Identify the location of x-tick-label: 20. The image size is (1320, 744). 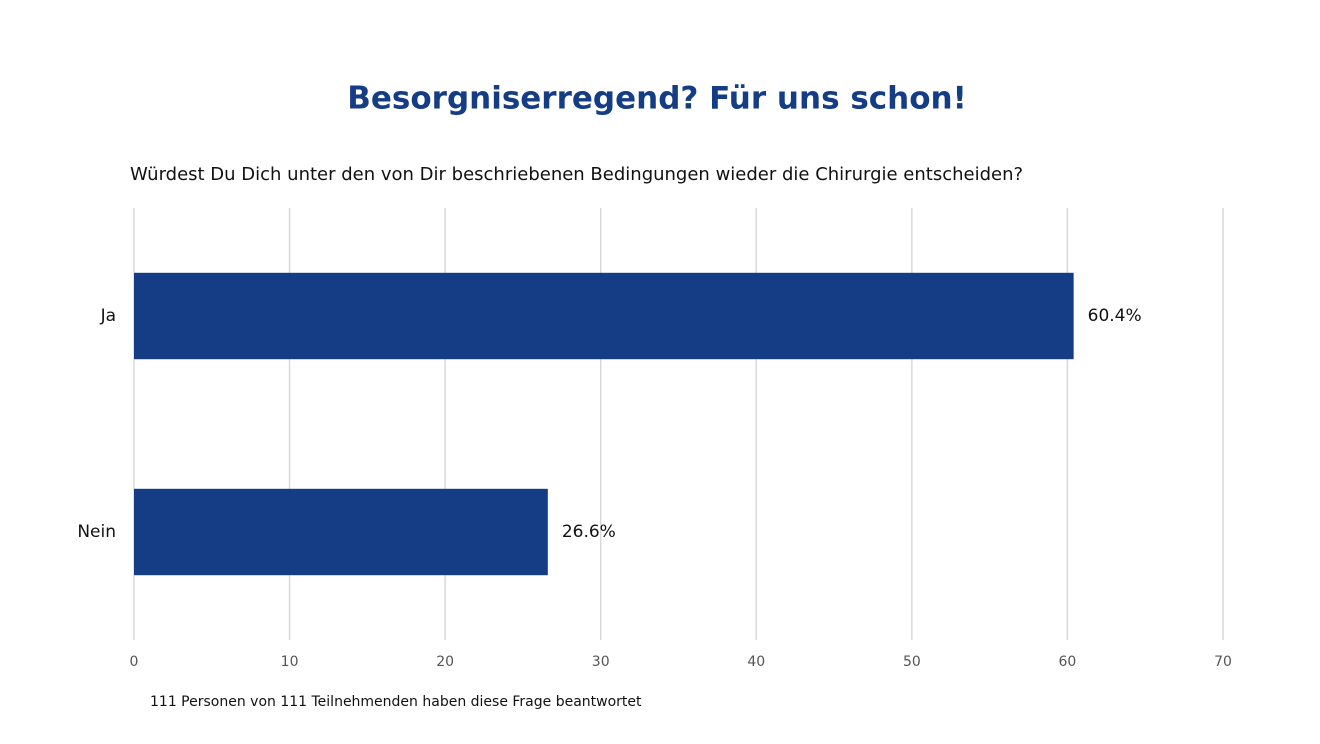
(445, 662).